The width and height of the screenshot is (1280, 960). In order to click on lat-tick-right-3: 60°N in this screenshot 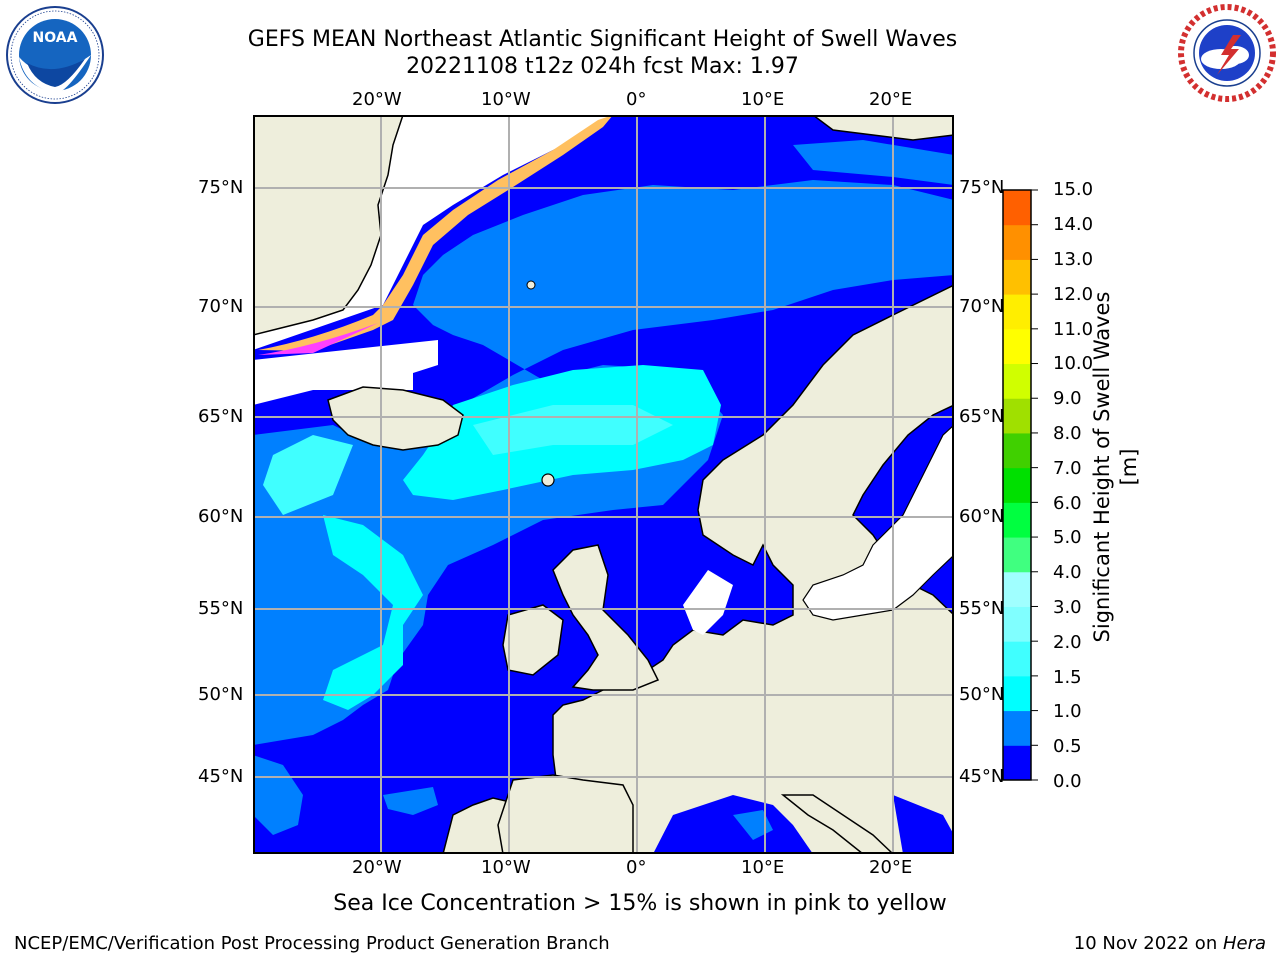, I will do `click(982, 516)`.